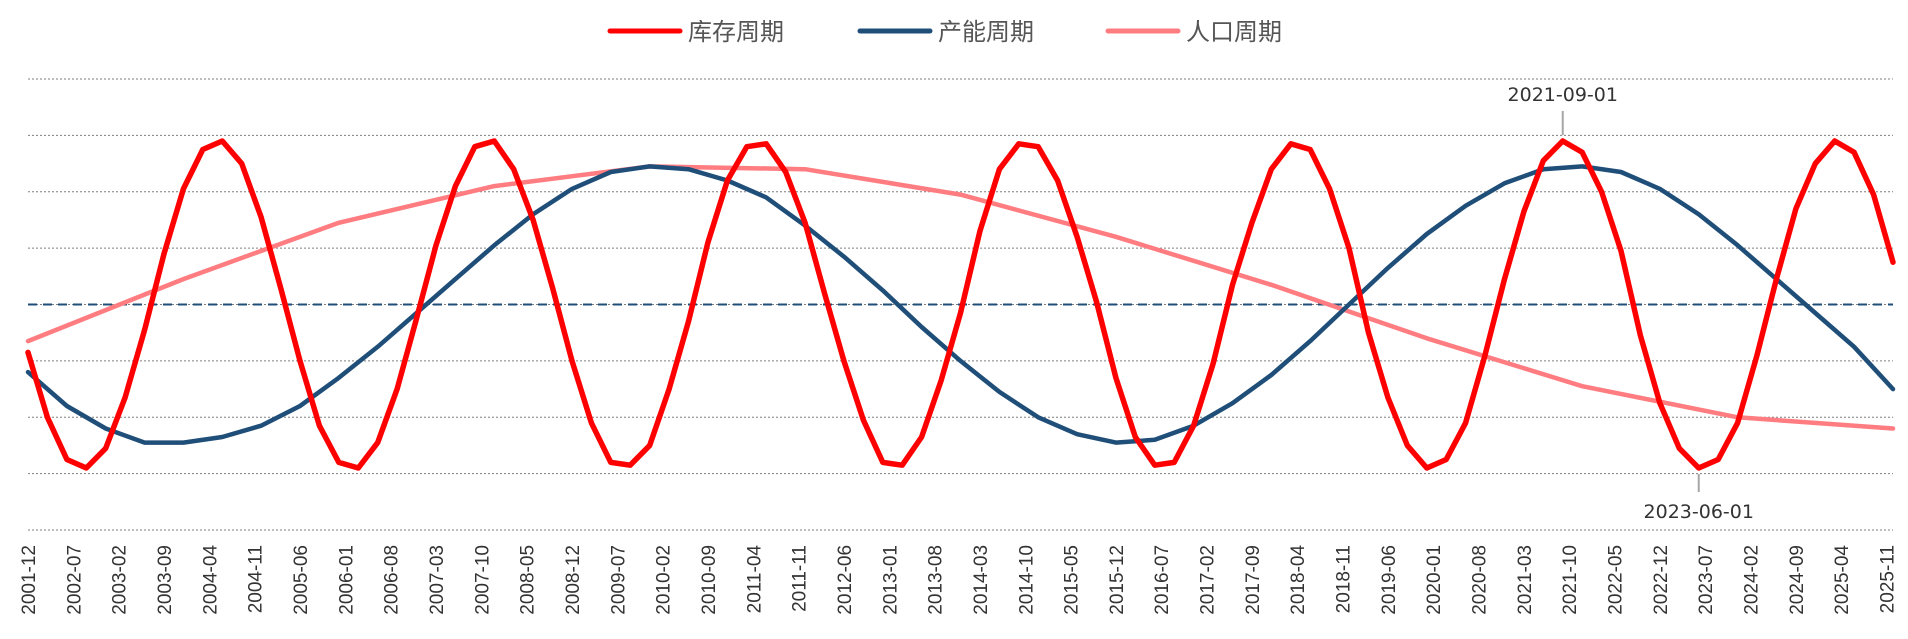 The image size is (1908, 639). What do you see at coordinates (1298, 580) in the screenshot?
I see `x-tick-label: 2018-04` at bounding box center [1298, 580].